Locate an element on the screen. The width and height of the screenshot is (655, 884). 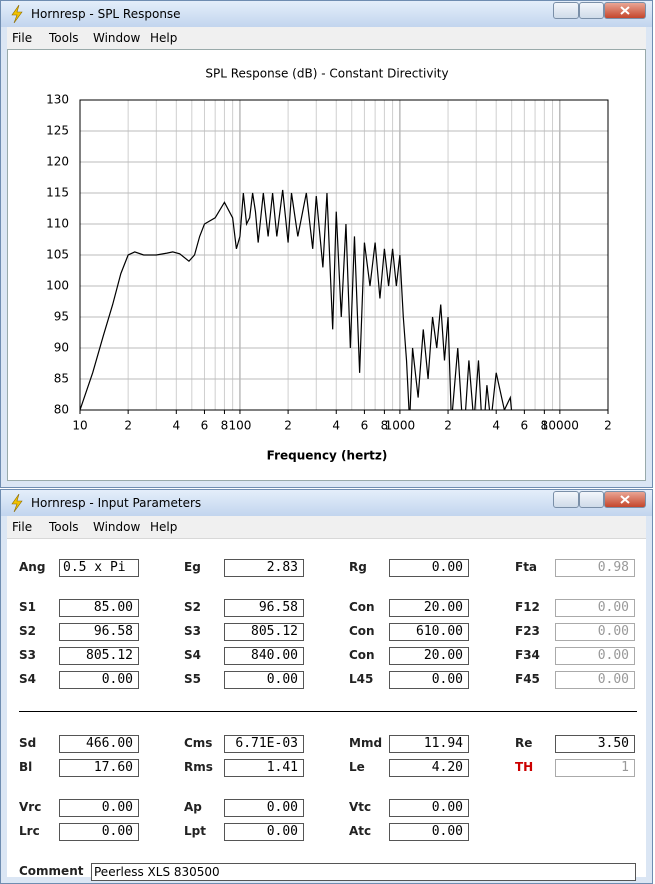
y-tick-label: 85 is located at coordinates (61, 379).